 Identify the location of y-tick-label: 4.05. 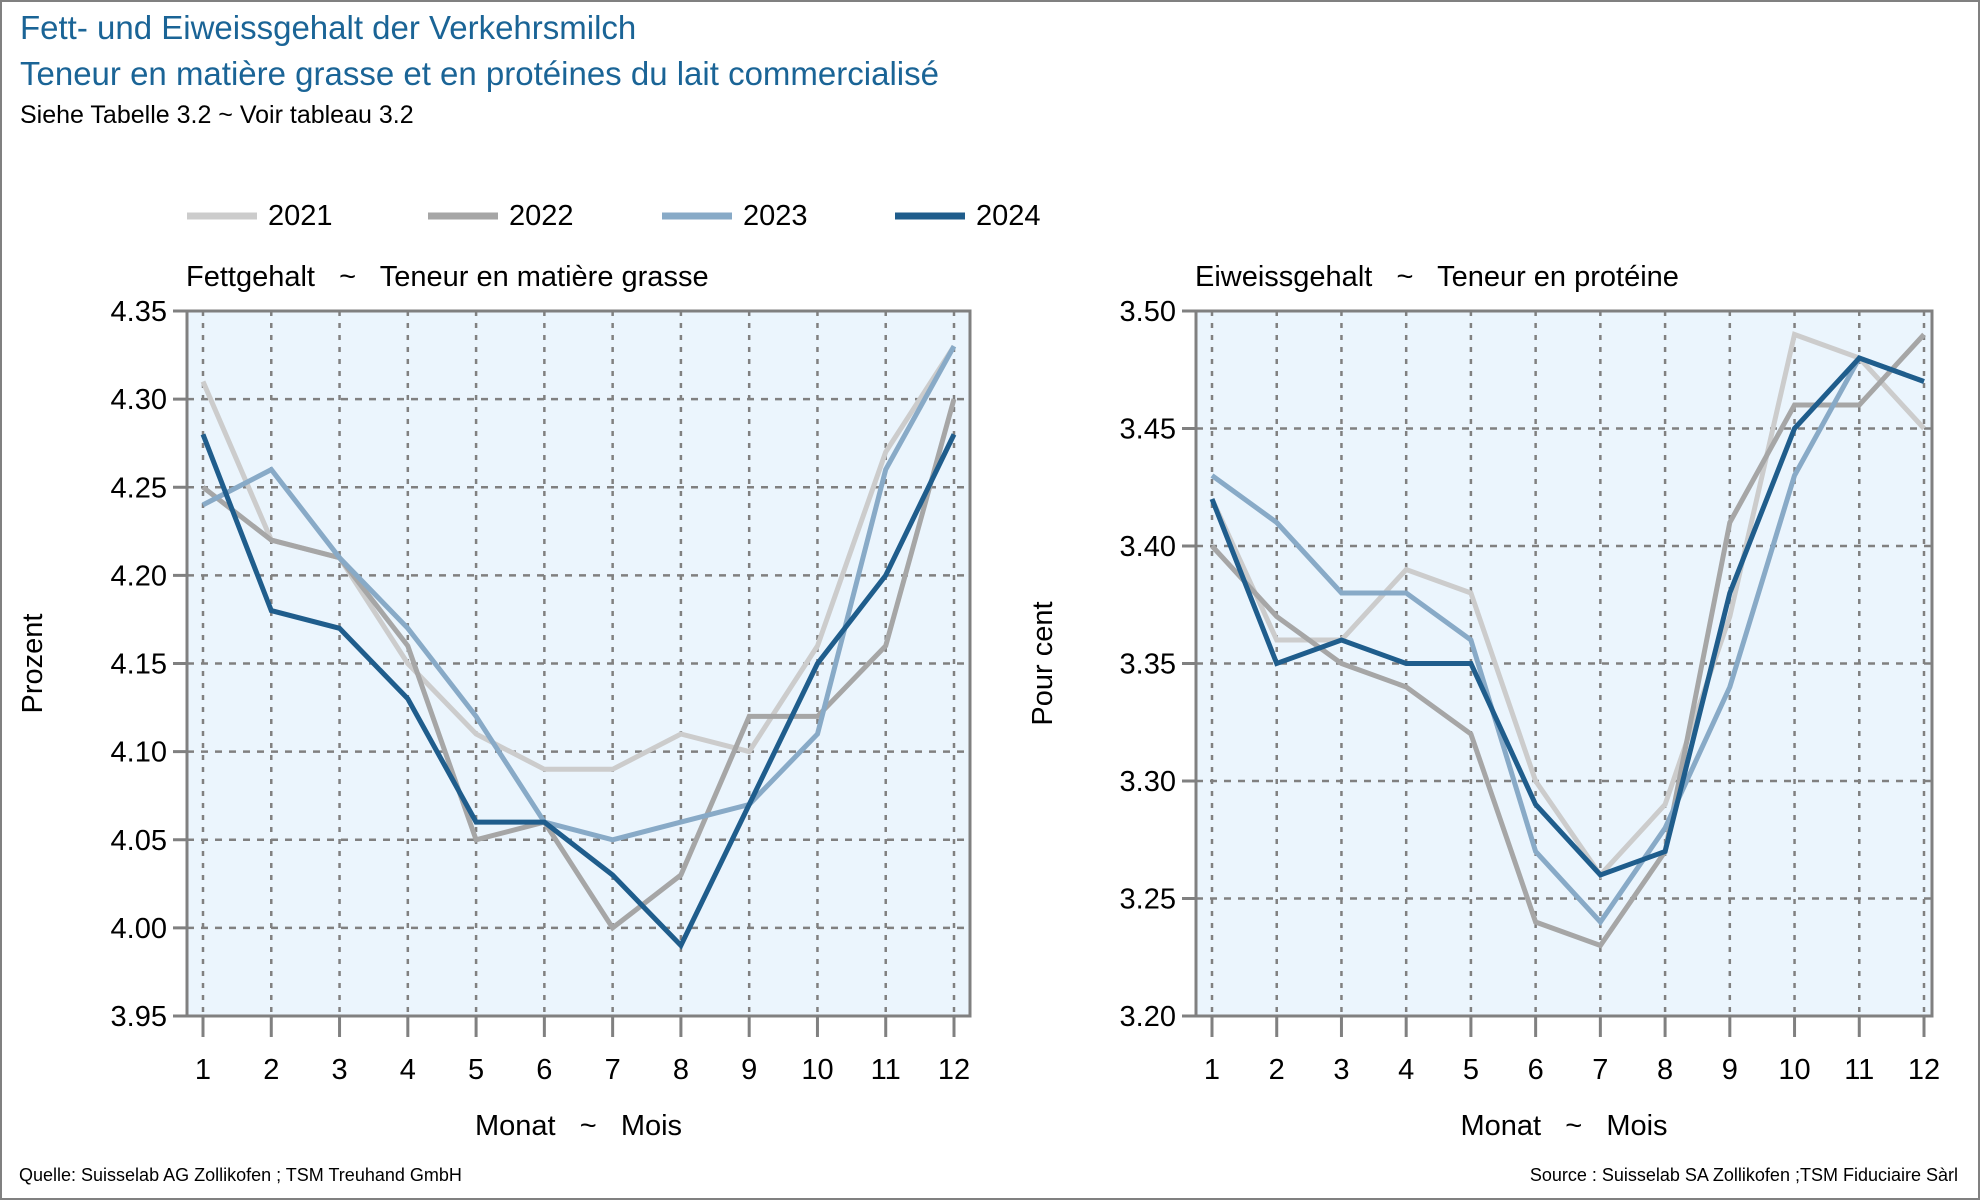
(139, 841).